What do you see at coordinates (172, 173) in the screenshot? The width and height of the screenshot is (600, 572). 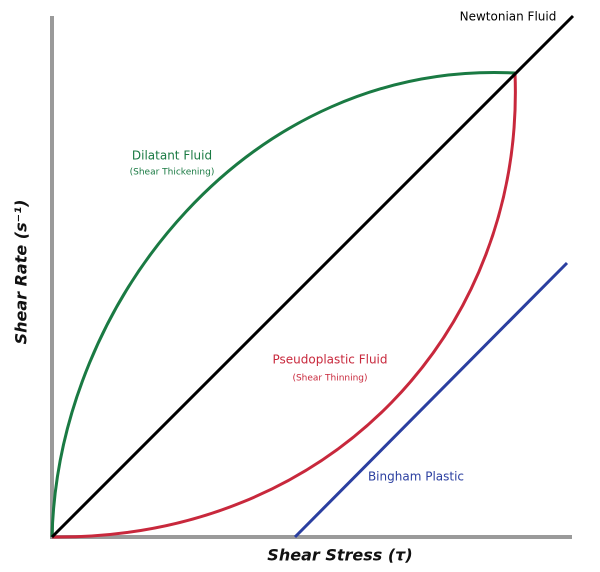 I see `curve-note: (Shear Thickening)` at bounding box center [172, 173].